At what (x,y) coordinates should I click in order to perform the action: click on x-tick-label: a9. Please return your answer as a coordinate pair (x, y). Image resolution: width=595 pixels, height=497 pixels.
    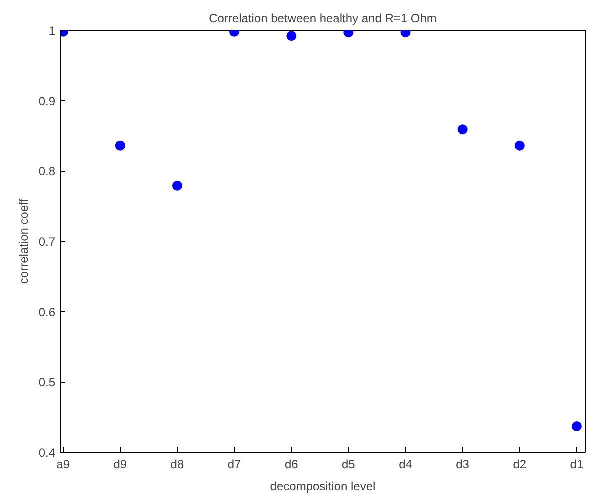
    Looking at the image, I should click on (63, 465).